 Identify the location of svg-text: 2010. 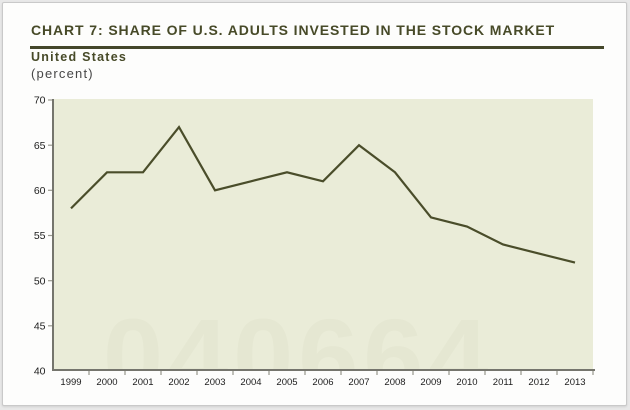
(466, 382).